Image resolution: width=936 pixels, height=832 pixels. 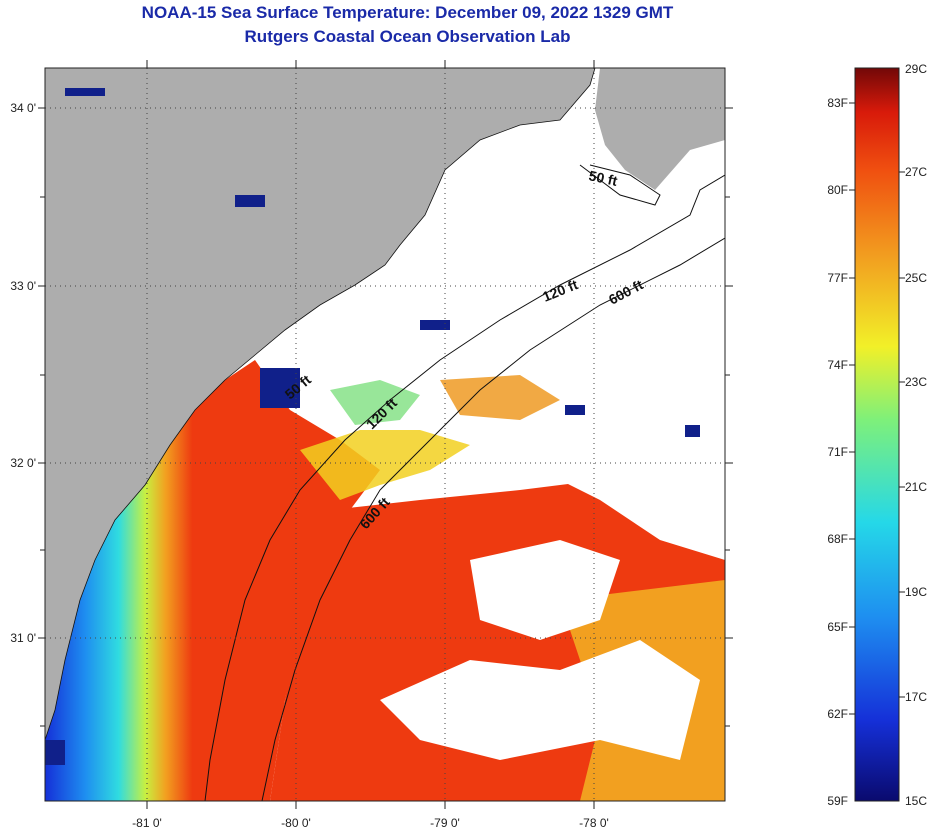 I want to click on colorbar-c-label: 17C, so click(x=916, y=697).